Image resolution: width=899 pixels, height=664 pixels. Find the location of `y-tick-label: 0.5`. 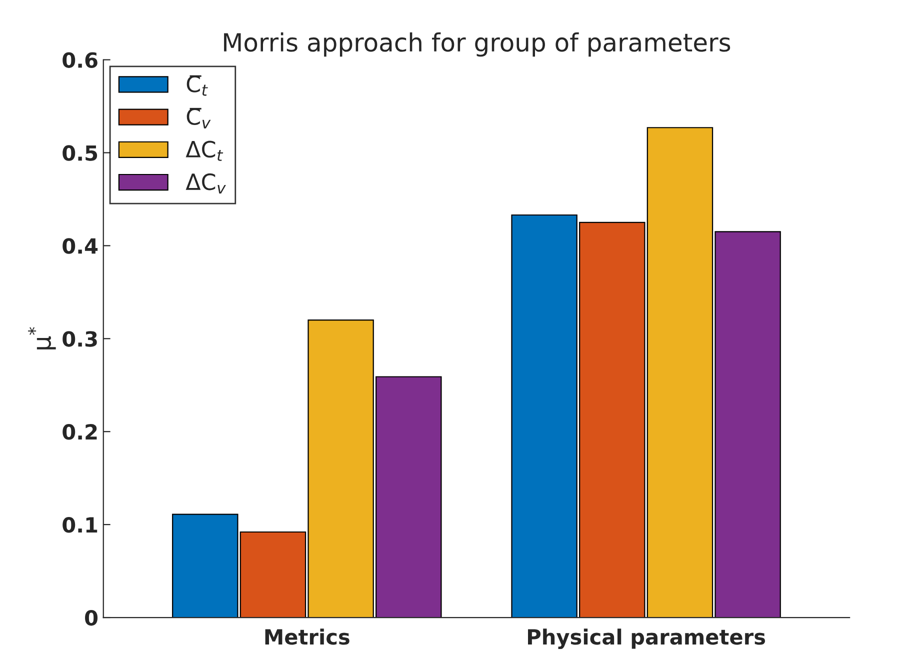

y-tick-label: 0.5 is located at coordinates (80, 153).